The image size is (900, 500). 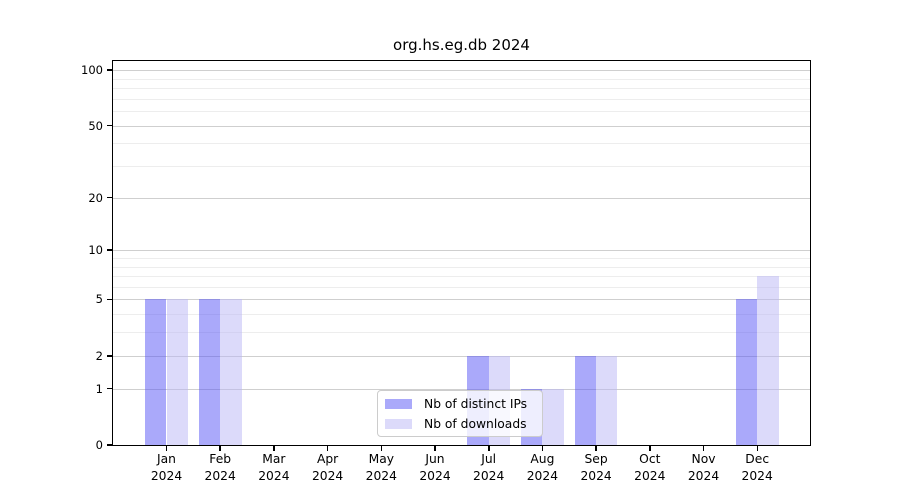 I want to click on legend-swatch-downloads, so click(x=398, y=423).